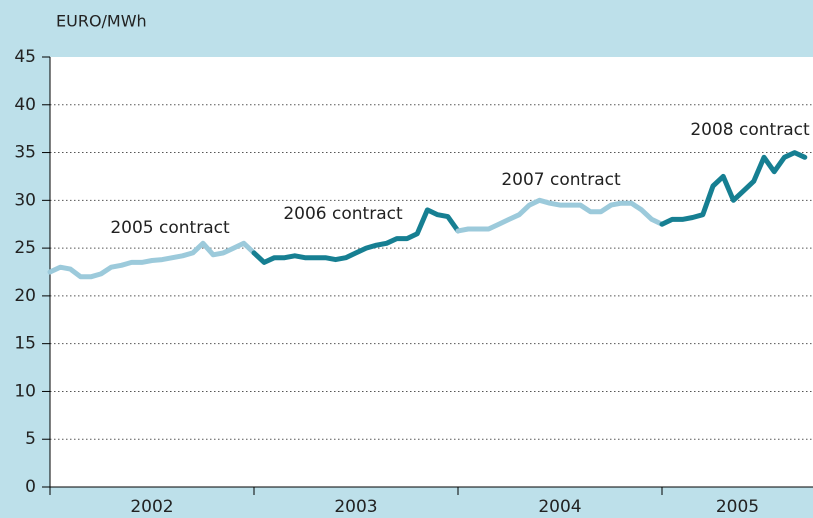 This screenshot has height=518, width=813. I want to click on y-tick-label: 40, so click(25, 105).